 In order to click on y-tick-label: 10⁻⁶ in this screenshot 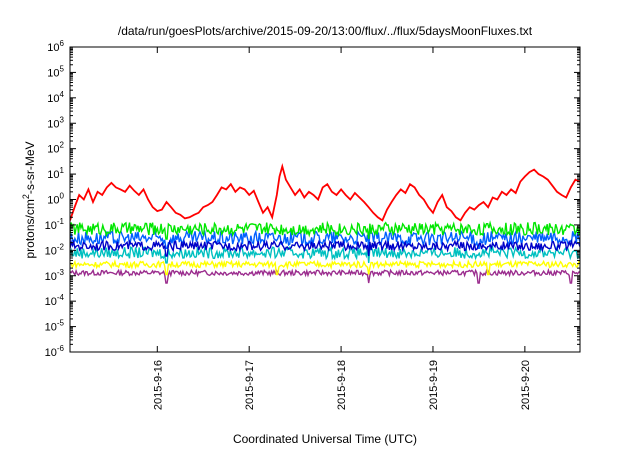, I will do `click(55, 351)`.